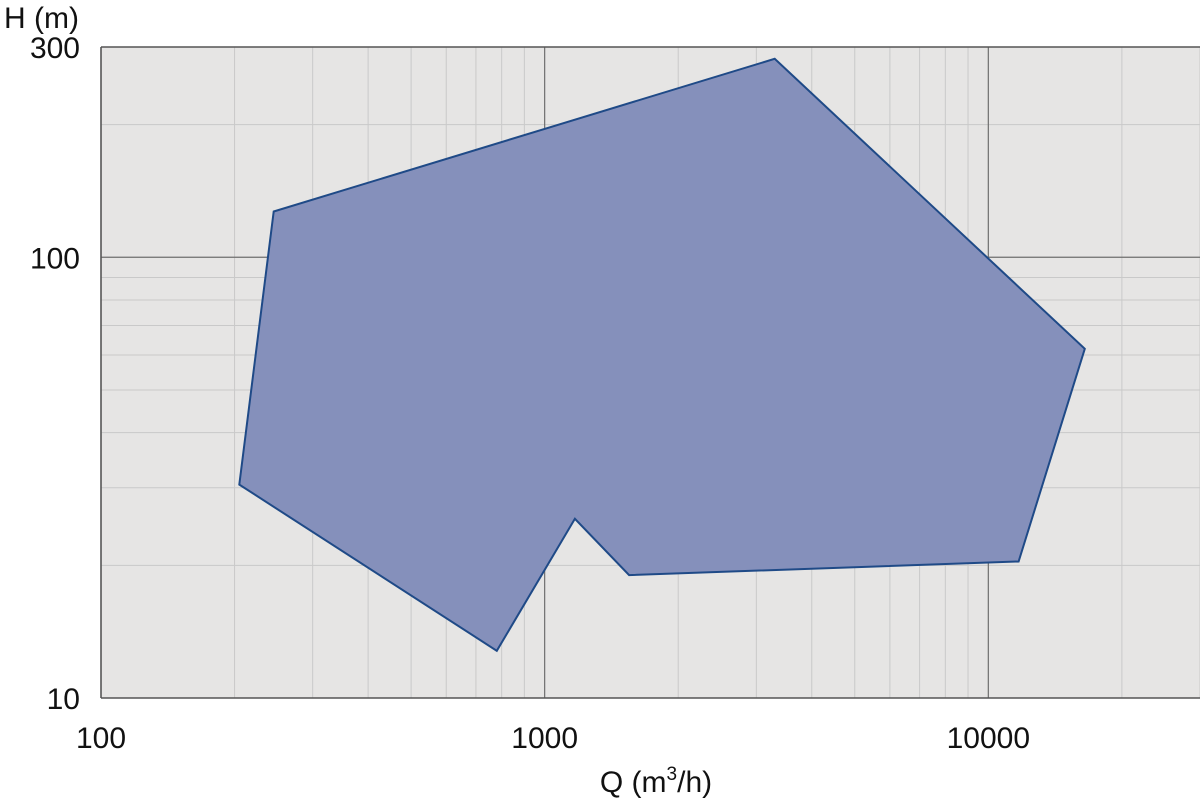  What do you see at coordinates (672, 774) in the screenshot?
I see `x-axis-title-superscript: 3` at bounding box center [672, 774].